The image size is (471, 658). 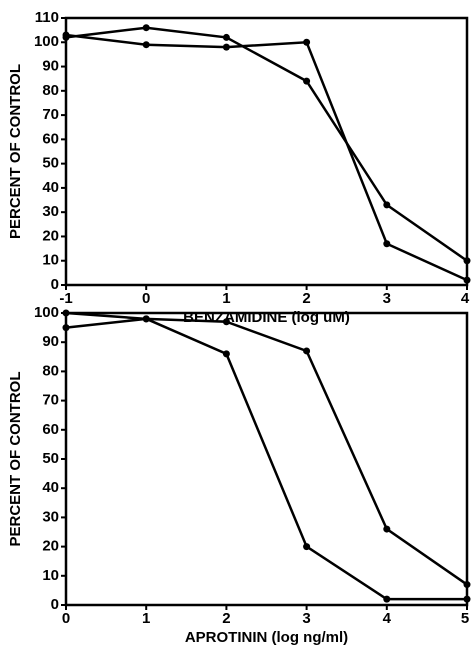 I want to click on x-axis-label: BENZAMIDINE (log uM), so click(x=266, y=317).